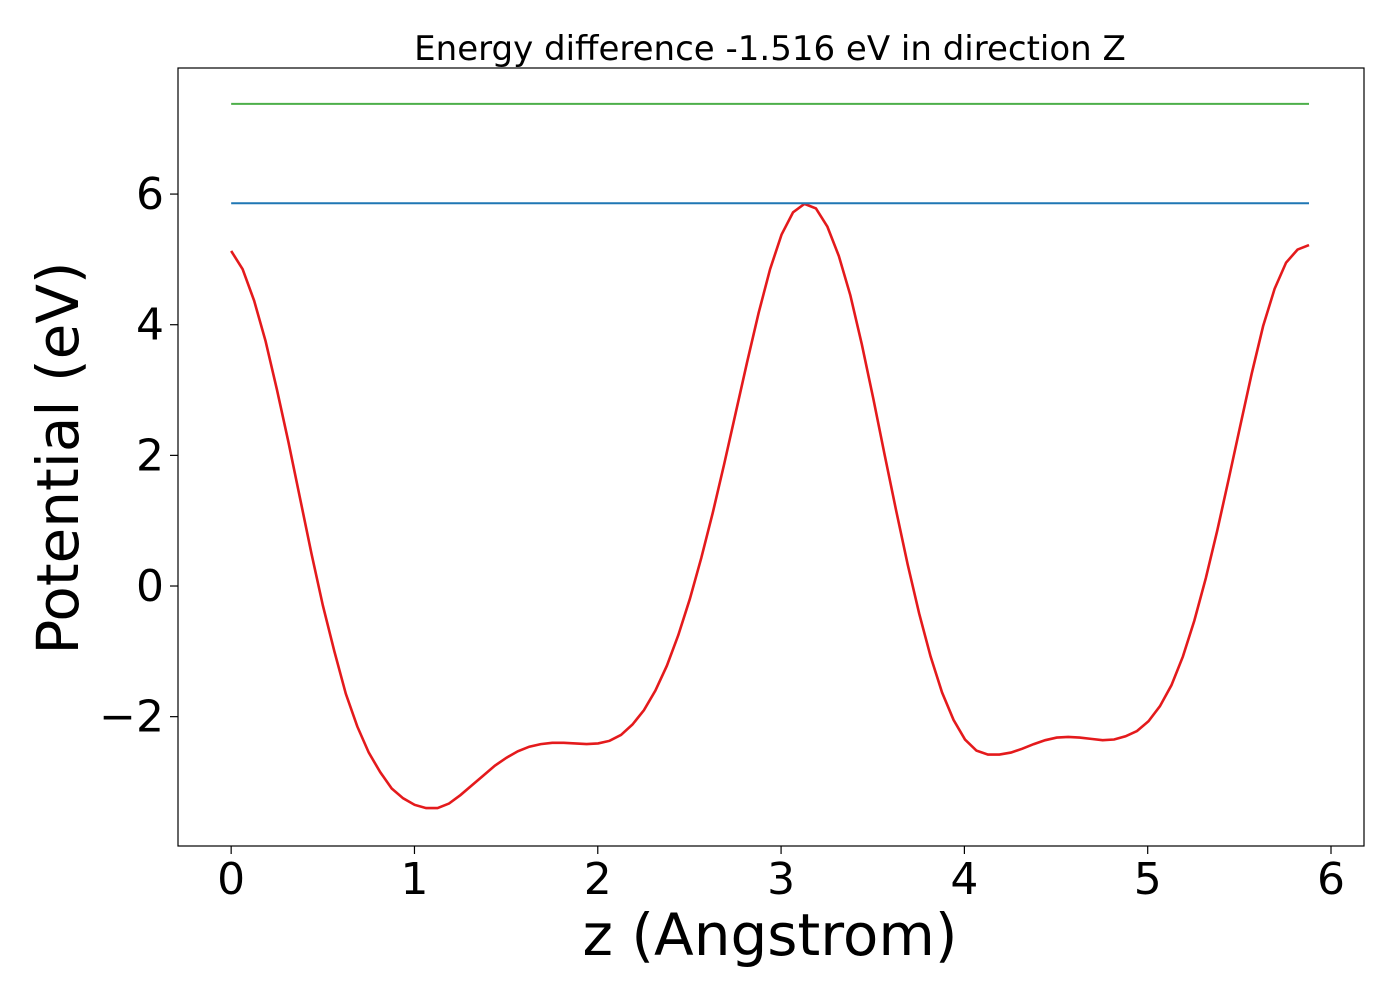 The height and width of the screenshot is (1000, 1400). What do you see at coordinates (150, 325) in the screenshot?
I see `y-tick-label: 4` at bounding box center [150, 325].